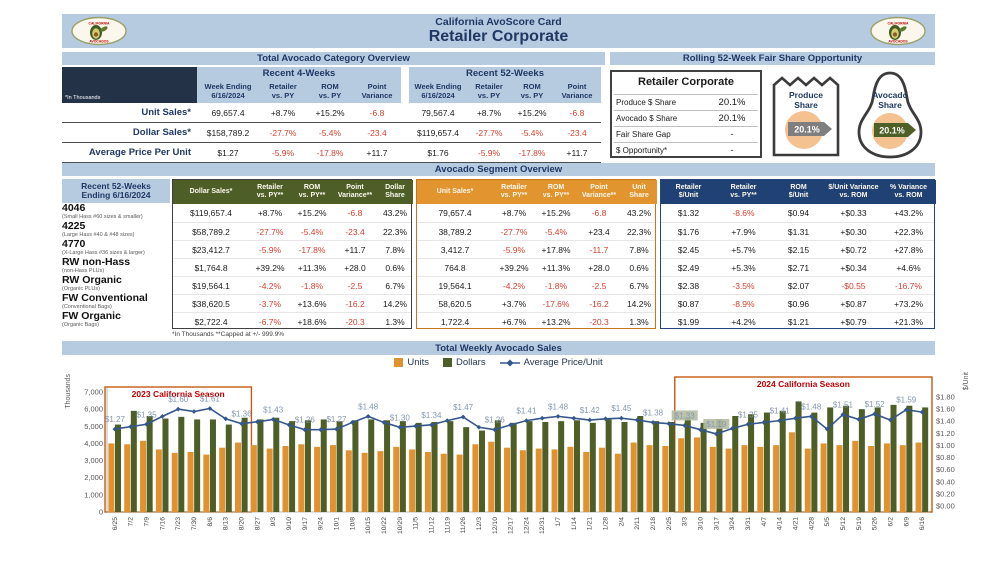 The height and width of the screenshot is (563, 1000). I want to click on value-cell: -17.8%, so click(312, 249).